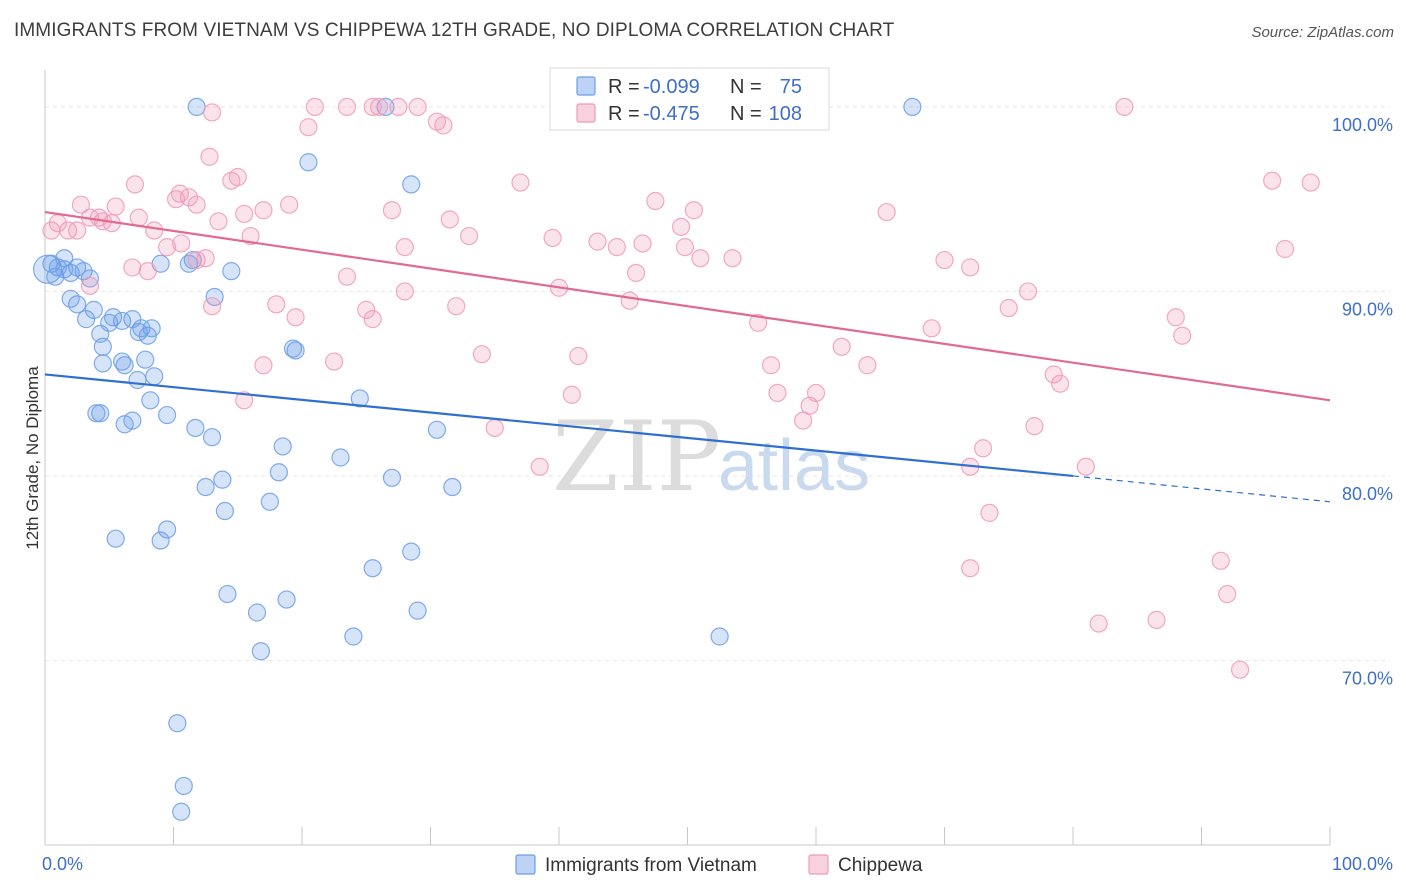 Image resolution: width=1406 pixels, height=892 pixels. I want to click on legend-r-value-chippewa: -0.475, so click(671, 114).